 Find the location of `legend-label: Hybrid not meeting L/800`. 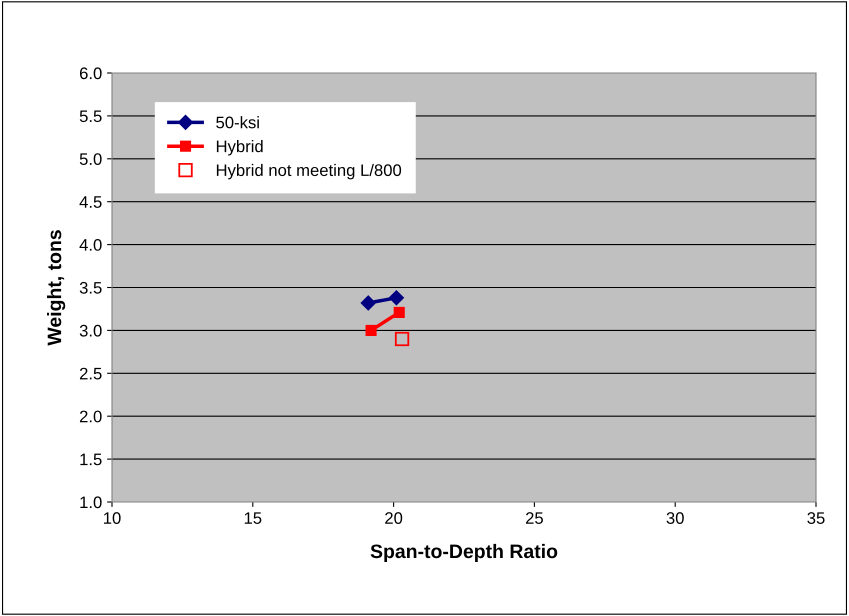

legend-label: Hybrid not meeting L/800 is located at coordinates (309, 172).